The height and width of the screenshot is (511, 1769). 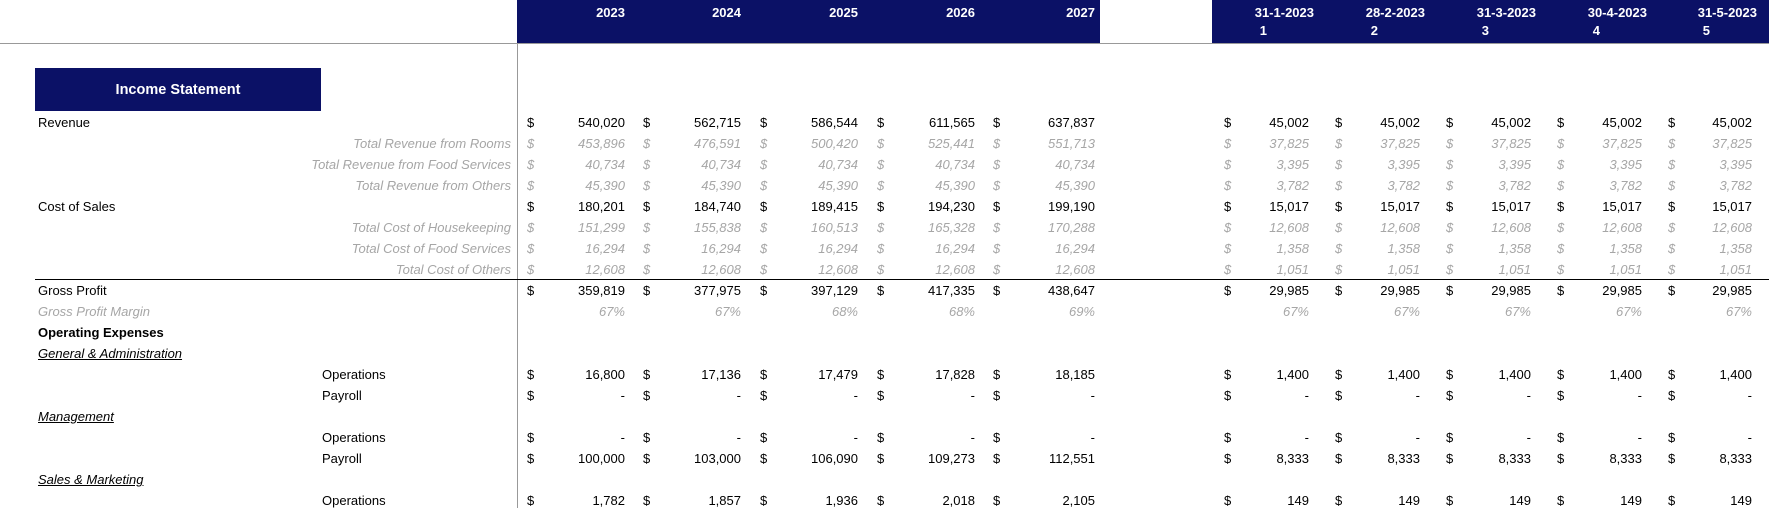 I want to click on monthly-value: 29,985, so click(x=1400, y=290).